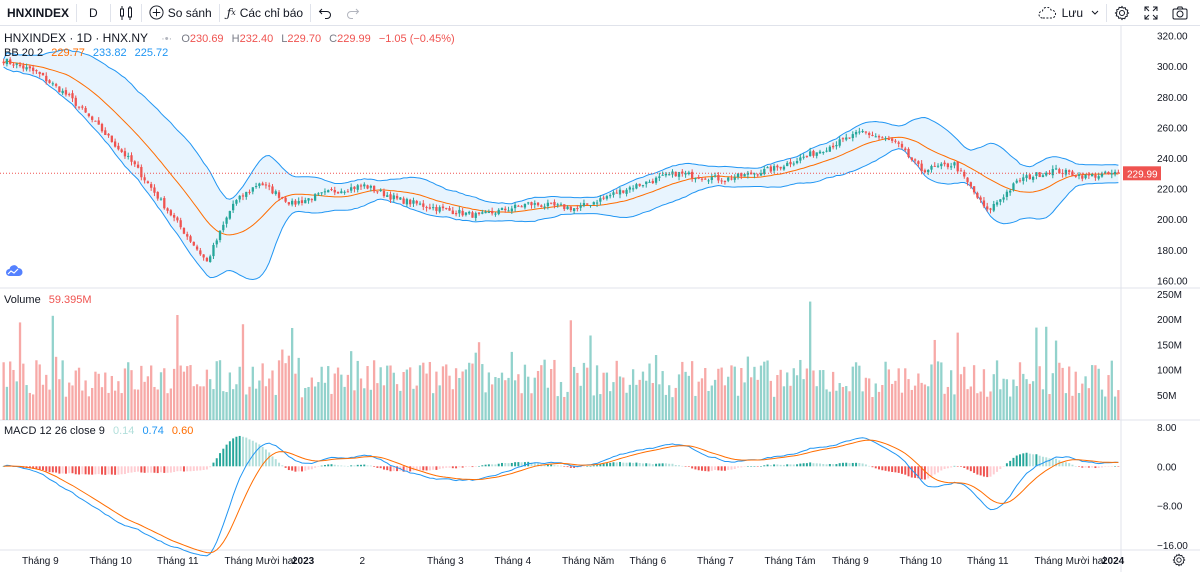 Image resolution: width=1200 pixels, height=572 pixels. What do you see at coordinates (123, 431) in the screenshot?
I see `macd-hist-value: 0.14` at bounding box center [123, 431].